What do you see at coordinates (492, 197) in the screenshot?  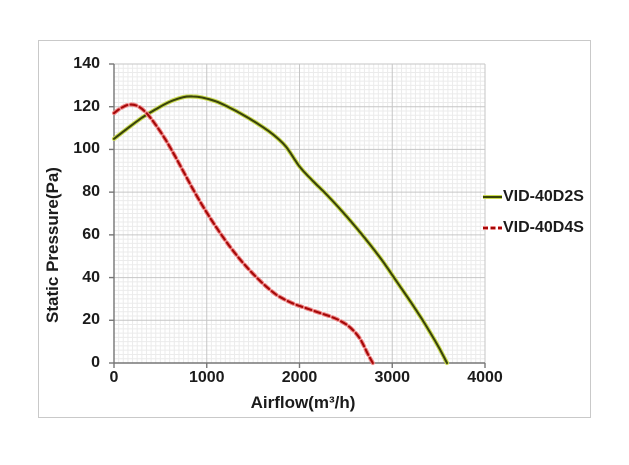 I see `legend-line-solid-icon` at bounding box center [492, 197].